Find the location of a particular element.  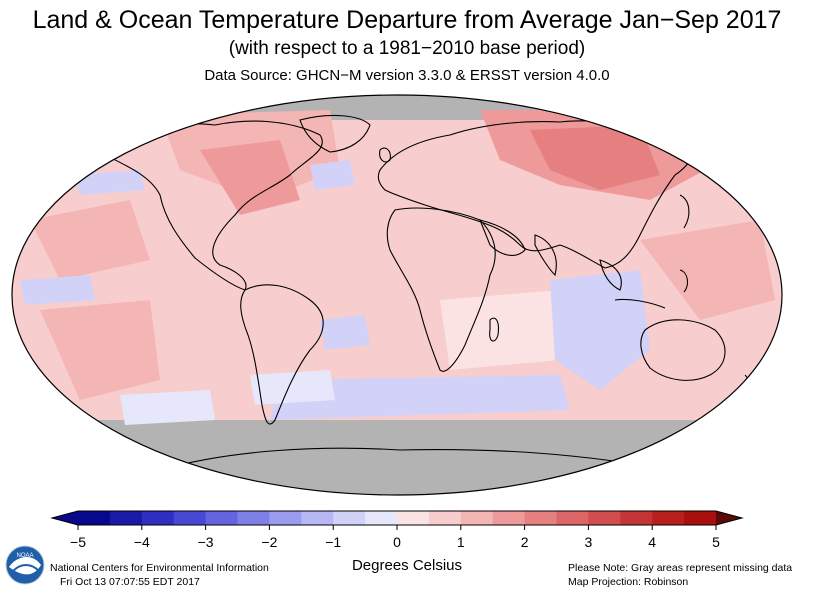

colorbar-tick-label: 3 is located at coordinates (588, 542).